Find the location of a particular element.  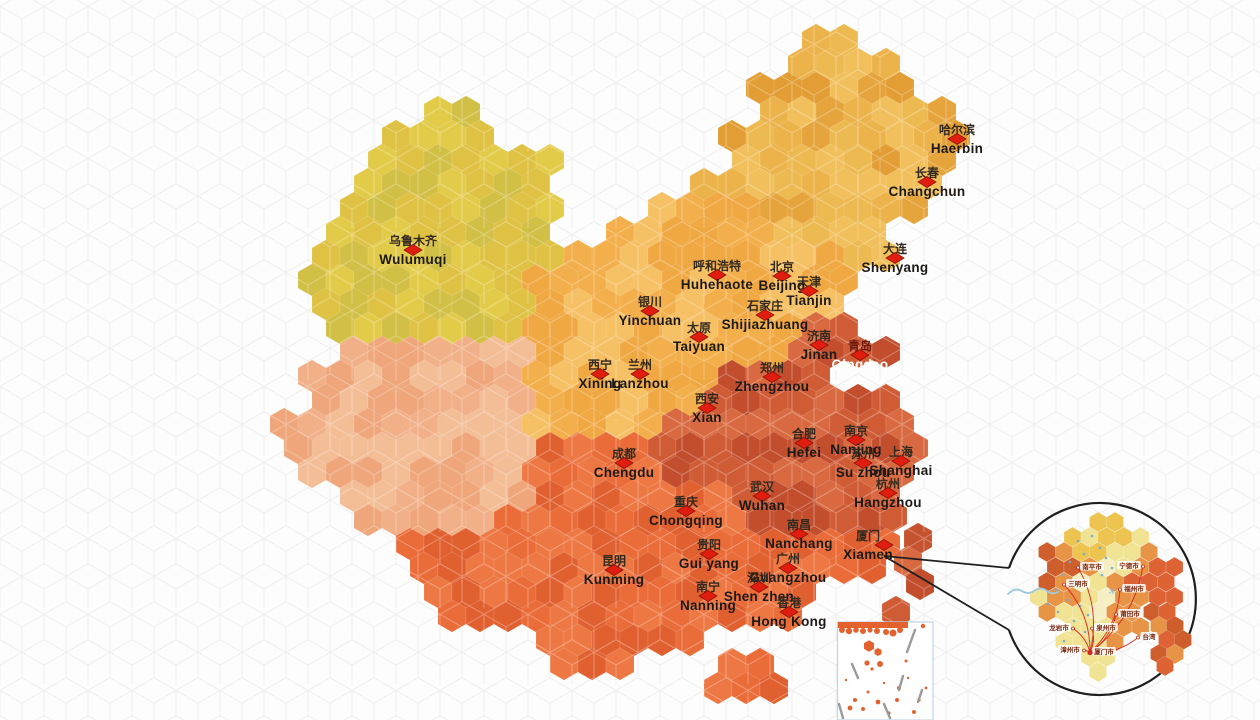

city-nanchang: 南昌 Nanchang is located at coordinates (799, 534).